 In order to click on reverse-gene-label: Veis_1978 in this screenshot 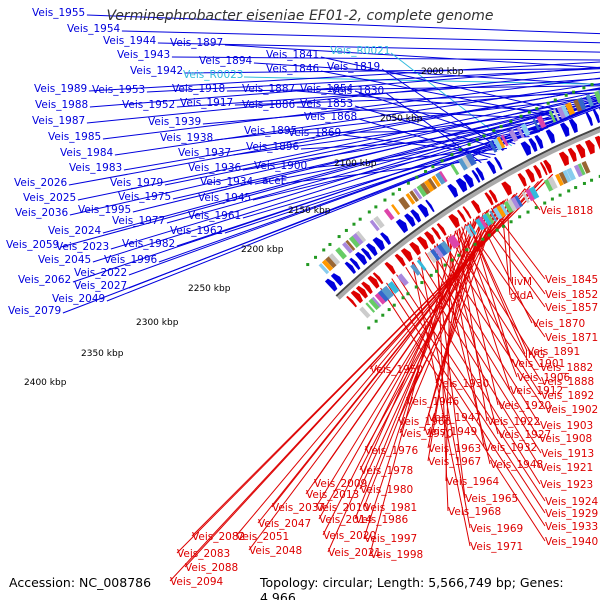, I will do `click(386, 471)`.